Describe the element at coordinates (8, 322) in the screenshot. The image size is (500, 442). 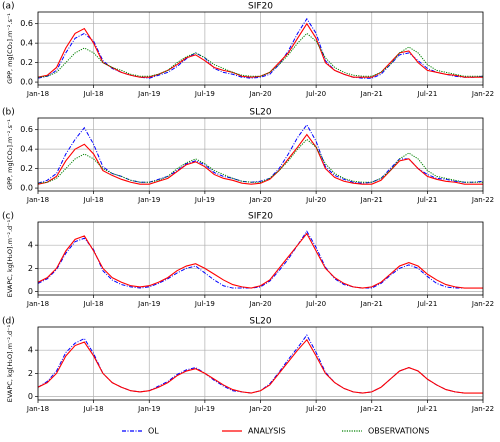
I see `panel-label: (d)` at that location.